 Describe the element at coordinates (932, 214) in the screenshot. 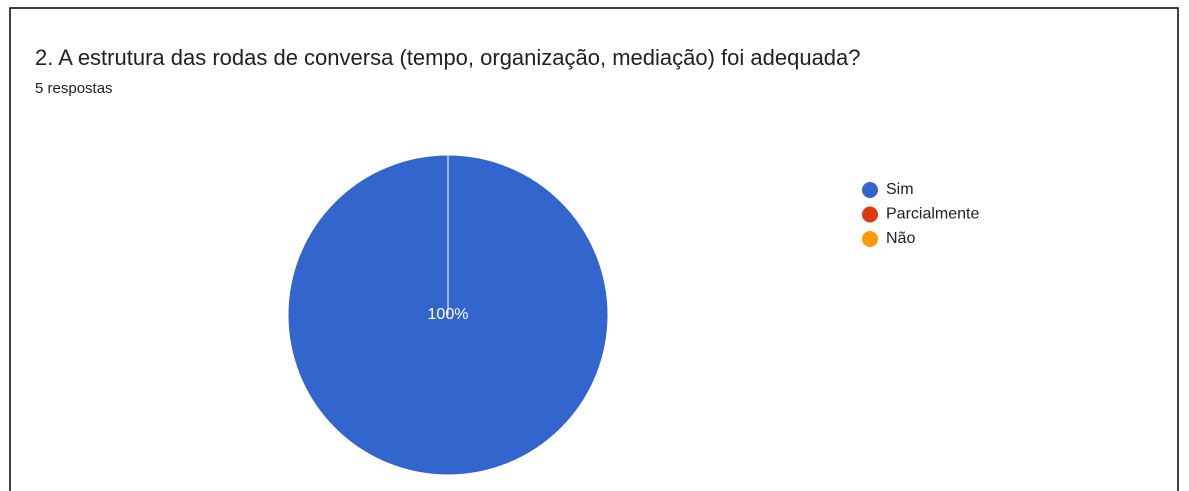

I see `legend-label: Parcialmente` at that location.